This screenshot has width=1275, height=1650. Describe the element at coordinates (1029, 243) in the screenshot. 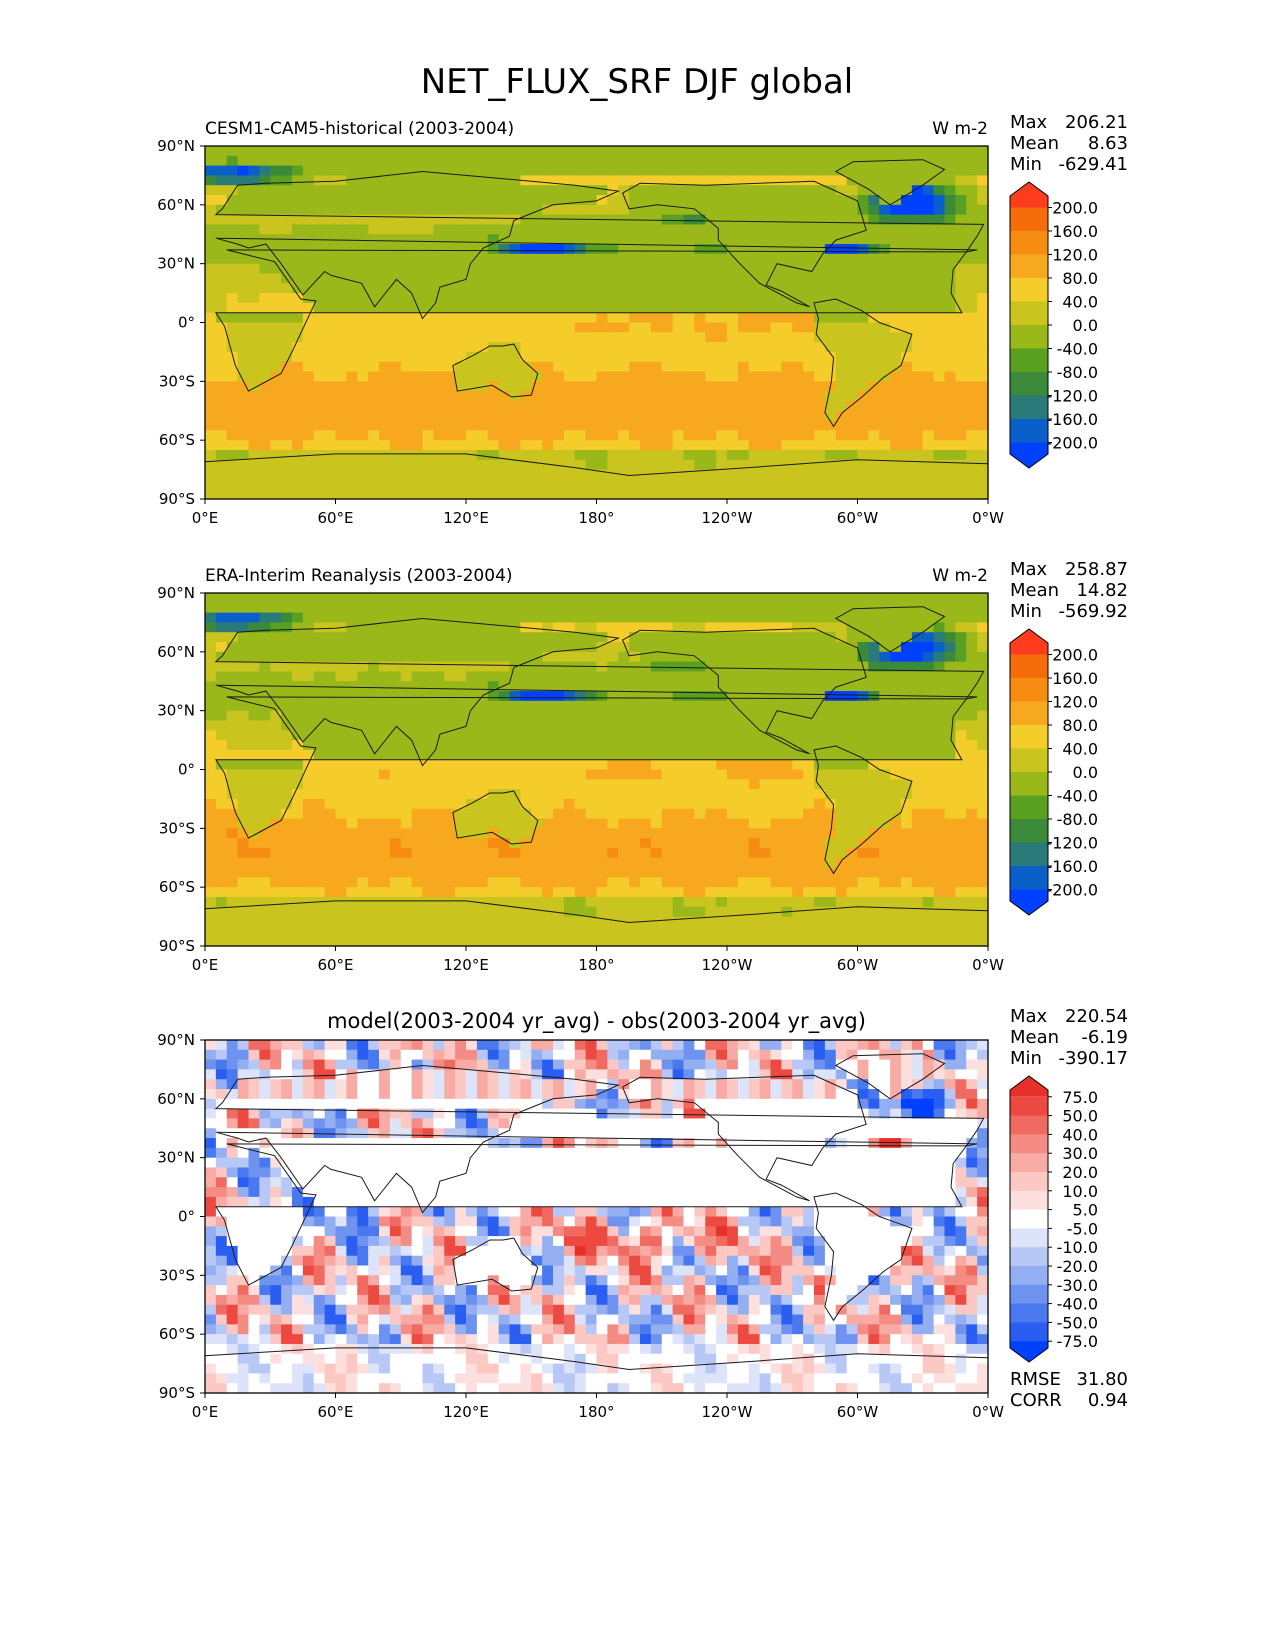

I see `colorbar-segment` at that location.